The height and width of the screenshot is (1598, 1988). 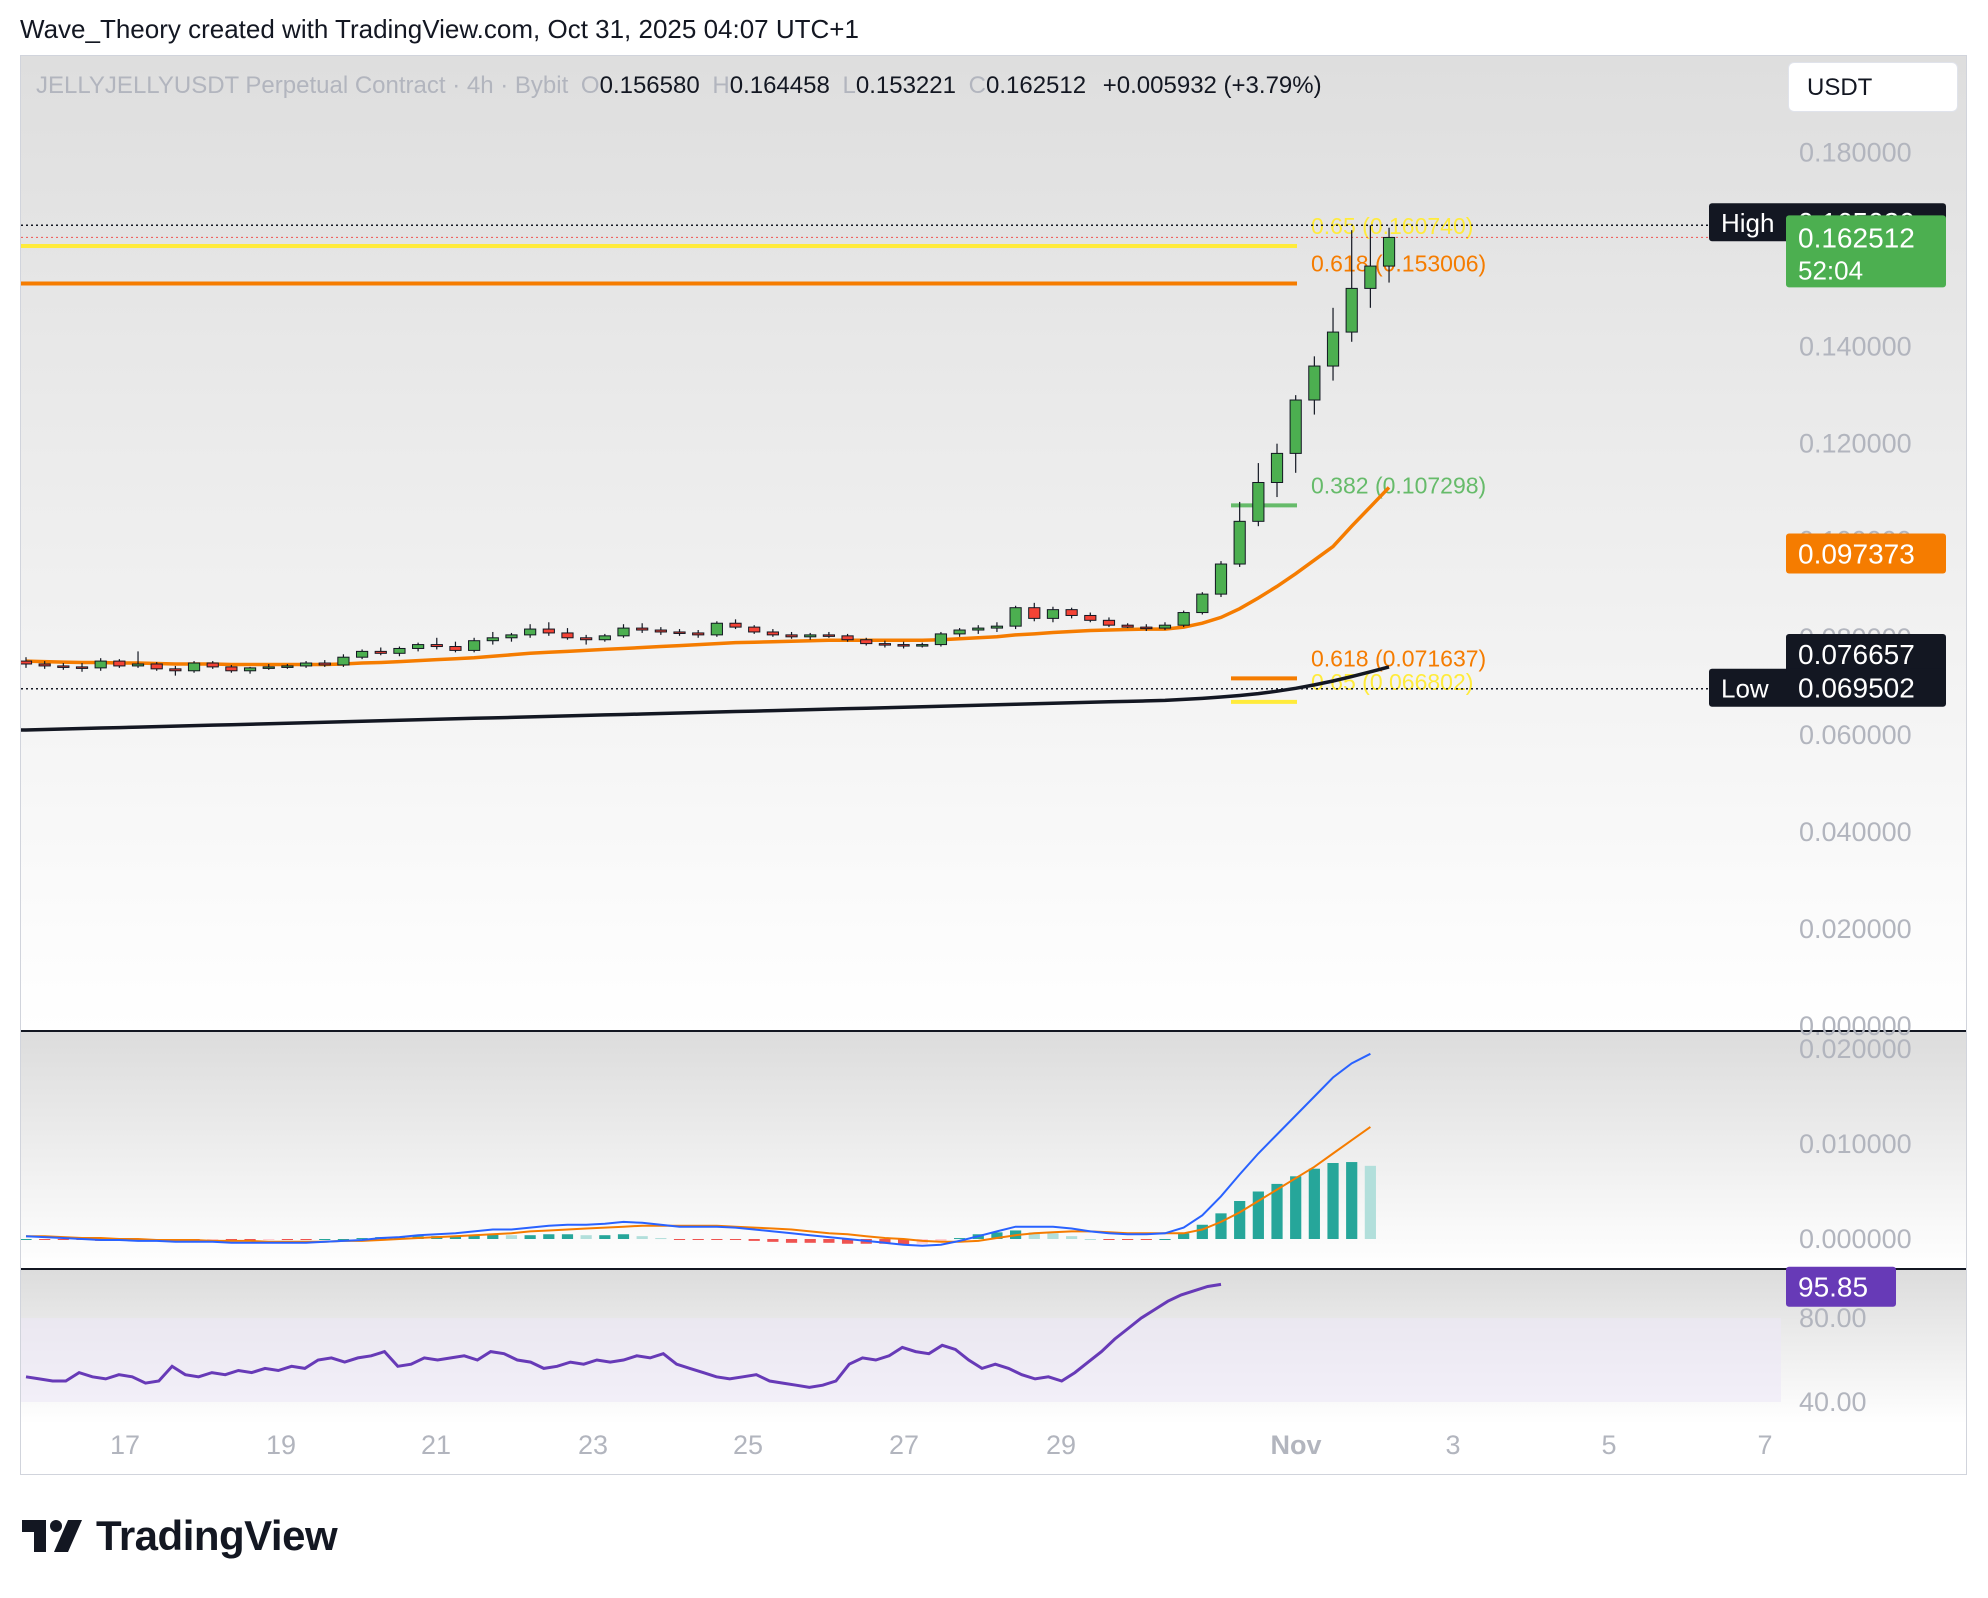 What do you see at coordinates (941, 1445) in the screenshot?
I see `time-axis: 17 19 21 23 25 27 29 Nov 3 5 7` at bounding box center [941, 1445].